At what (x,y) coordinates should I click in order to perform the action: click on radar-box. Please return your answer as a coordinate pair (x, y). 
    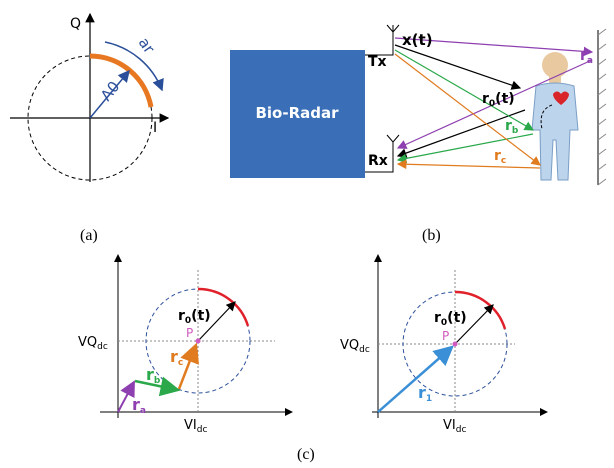
    Looking at the image, I should click on (297, 114).